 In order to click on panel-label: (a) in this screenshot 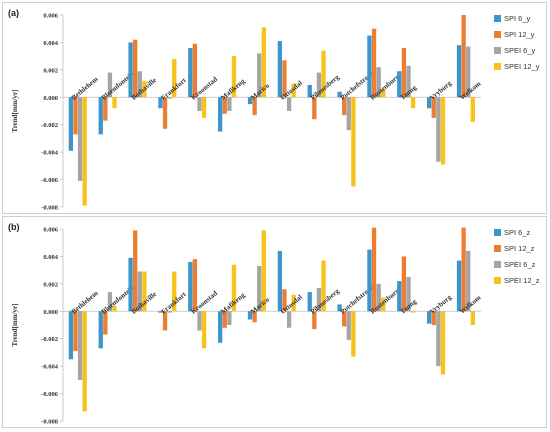, I will do `click(13, 13)`.